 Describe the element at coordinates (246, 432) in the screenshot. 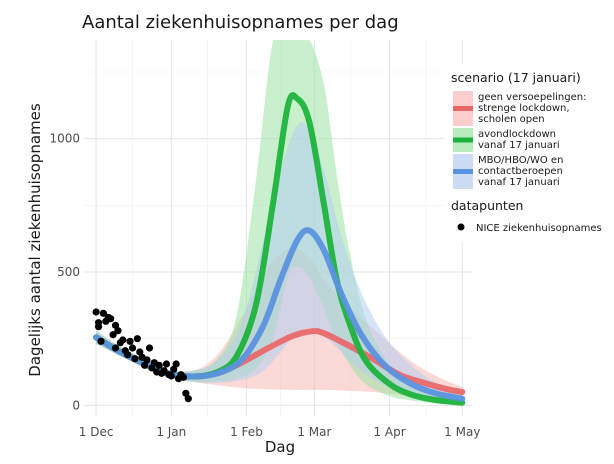

I see `x-tick-label: 1 Feb` at that location.